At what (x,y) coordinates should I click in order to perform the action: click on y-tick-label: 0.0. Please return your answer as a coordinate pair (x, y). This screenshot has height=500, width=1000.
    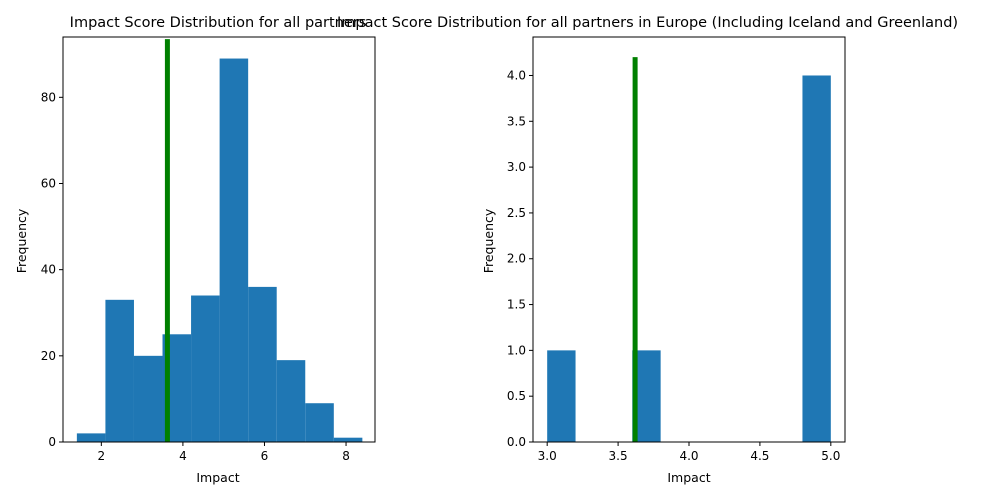
    Looking at the image, I should click on (516, 442).